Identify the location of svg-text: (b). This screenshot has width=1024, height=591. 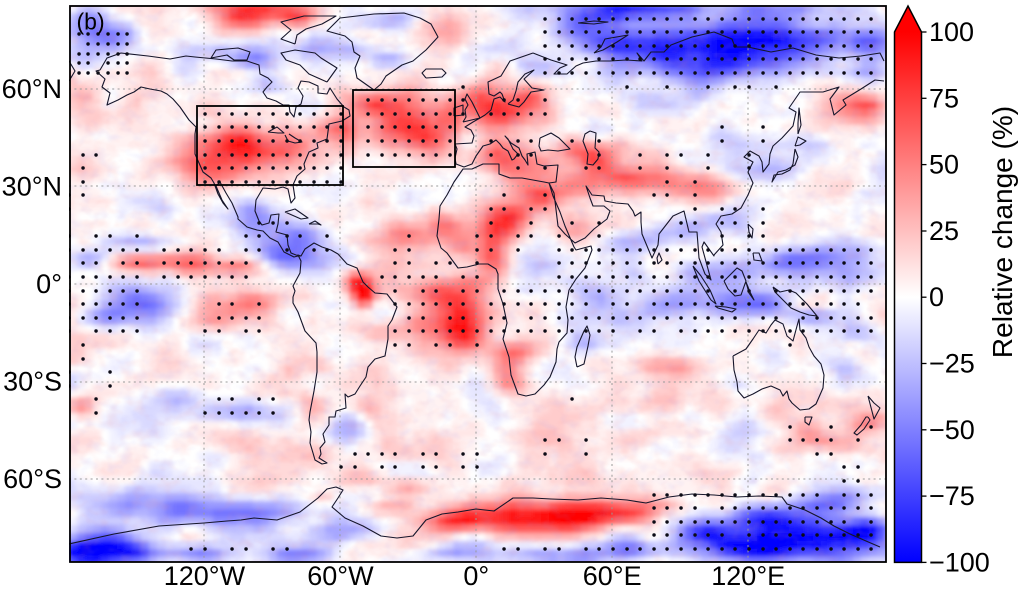
(91, 22).